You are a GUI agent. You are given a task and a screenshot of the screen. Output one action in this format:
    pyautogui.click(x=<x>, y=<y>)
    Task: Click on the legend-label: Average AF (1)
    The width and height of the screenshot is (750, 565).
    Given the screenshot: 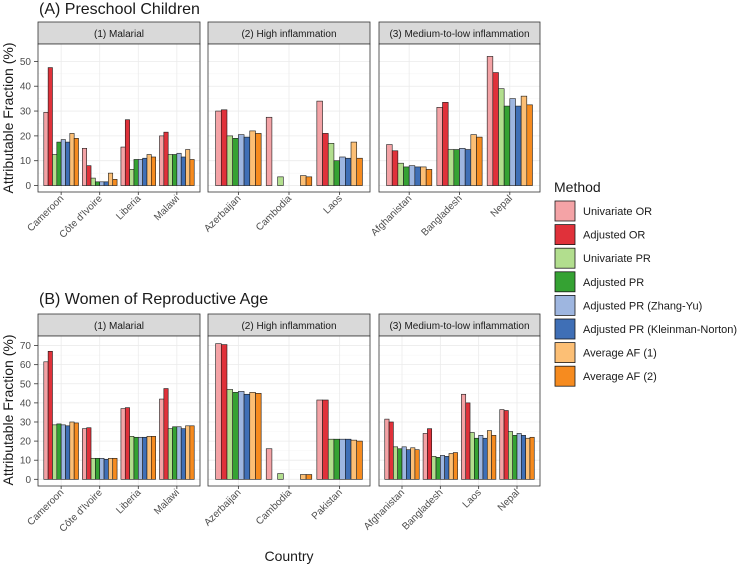 What is the action you would take?
    pyautogui.click(x=620, y=354)
    